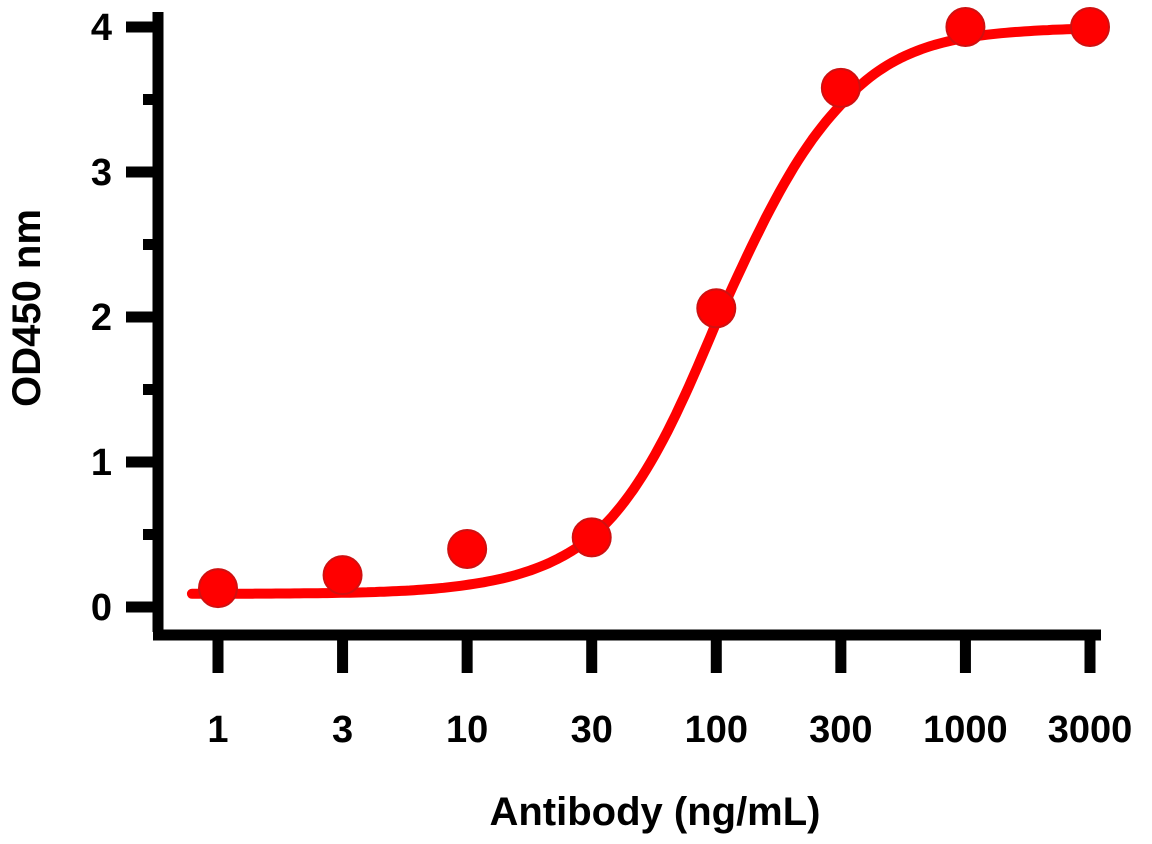  Describe the element at coordinates (101, 28) in the screenshot. I see `y-tick-label: 4` at that location.